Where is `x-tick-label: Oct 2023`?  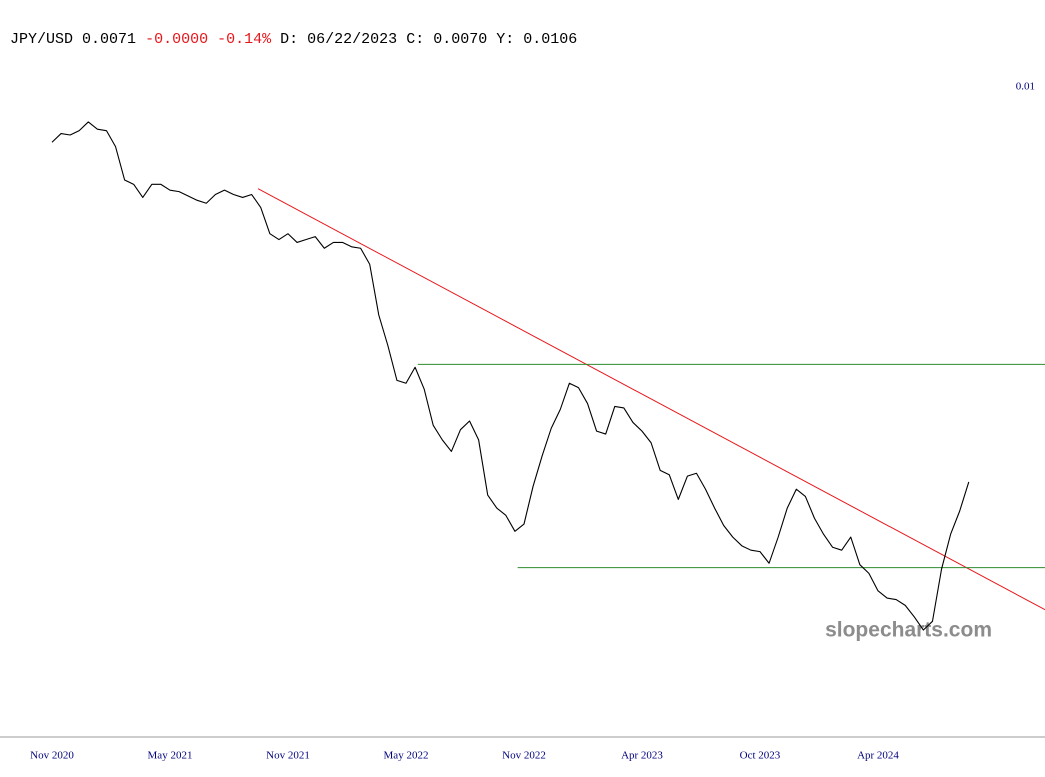
x-tick-label: Oct 2023 is located at coordinates (760, 756).